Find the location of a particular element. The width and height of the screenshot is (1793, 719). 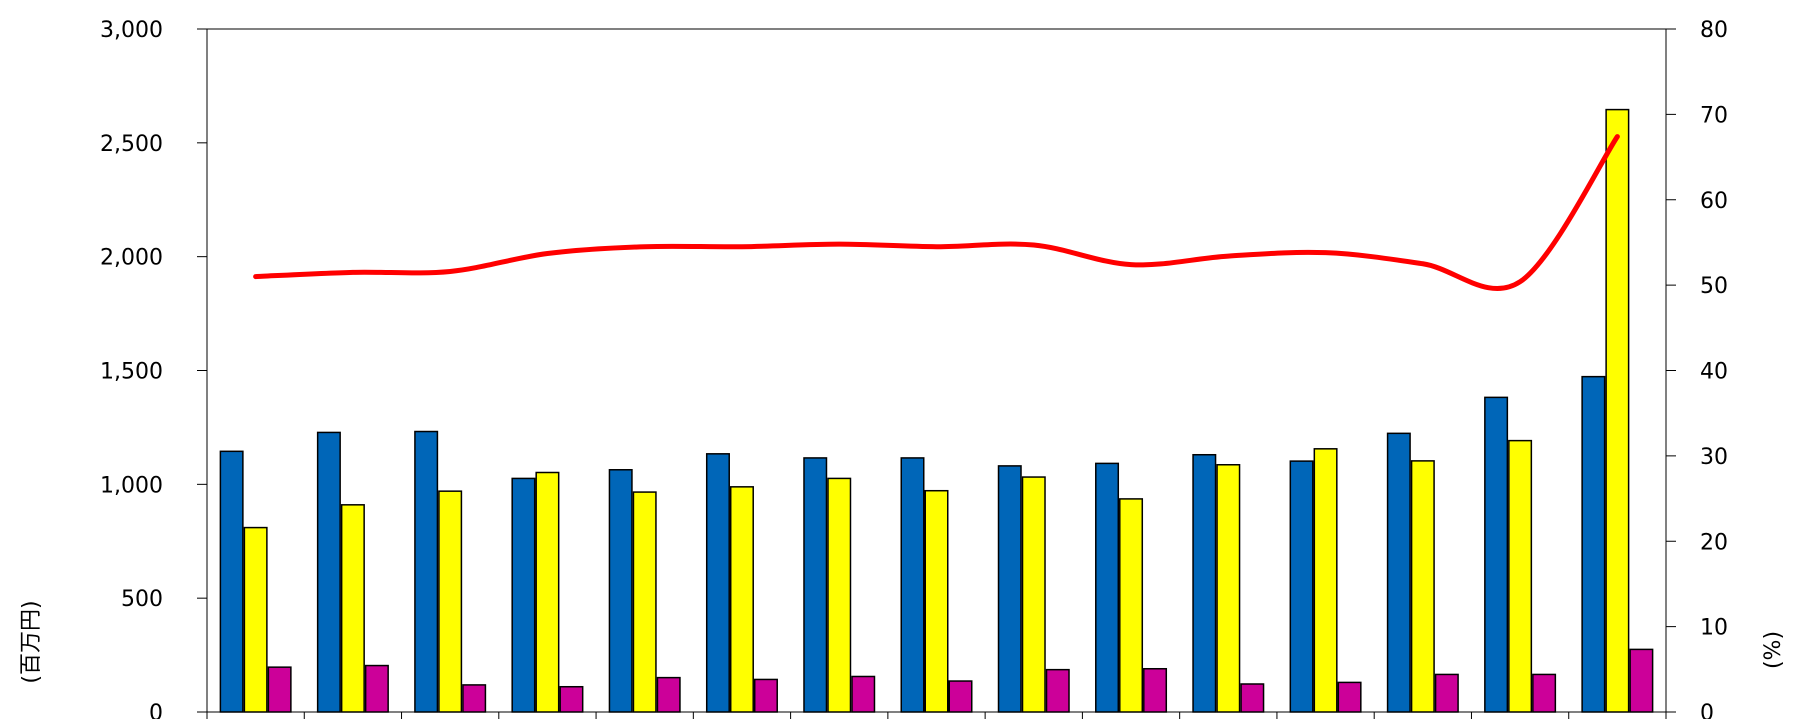

left-tick-label: 2,000 is located at coordinates (131, 258).